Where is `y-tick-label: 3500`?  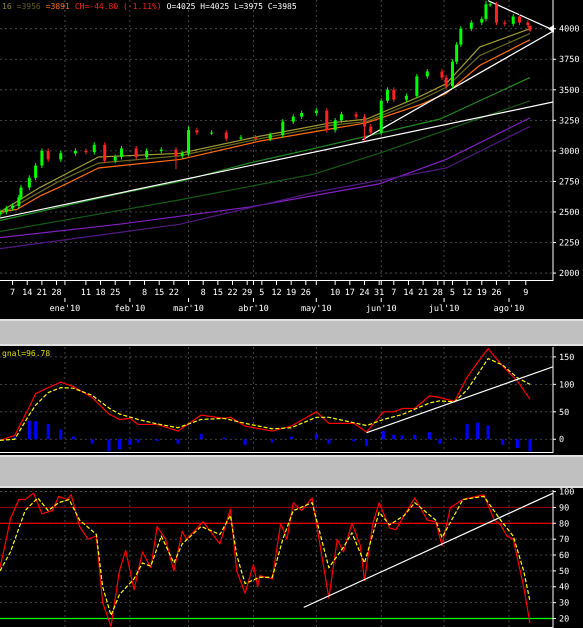 y-tick-label: 3500 is located at coordinates (569, 91).